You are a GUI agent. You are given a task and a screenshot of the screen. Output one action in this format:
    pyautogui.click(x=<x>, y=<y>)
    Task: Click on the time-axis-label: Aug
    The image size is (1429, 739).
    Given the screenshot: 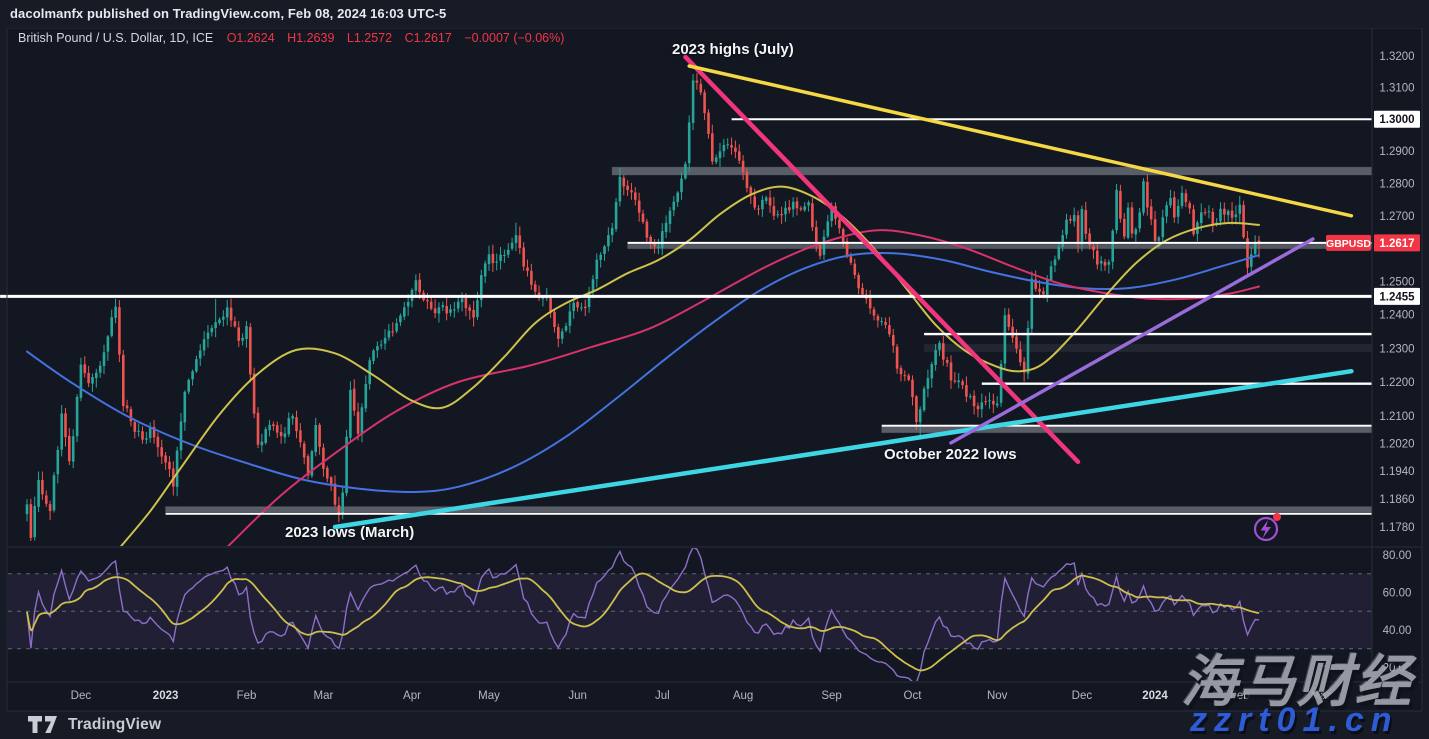 What is the action you would take?
    pyautogui.click(x=743, y=696)
    